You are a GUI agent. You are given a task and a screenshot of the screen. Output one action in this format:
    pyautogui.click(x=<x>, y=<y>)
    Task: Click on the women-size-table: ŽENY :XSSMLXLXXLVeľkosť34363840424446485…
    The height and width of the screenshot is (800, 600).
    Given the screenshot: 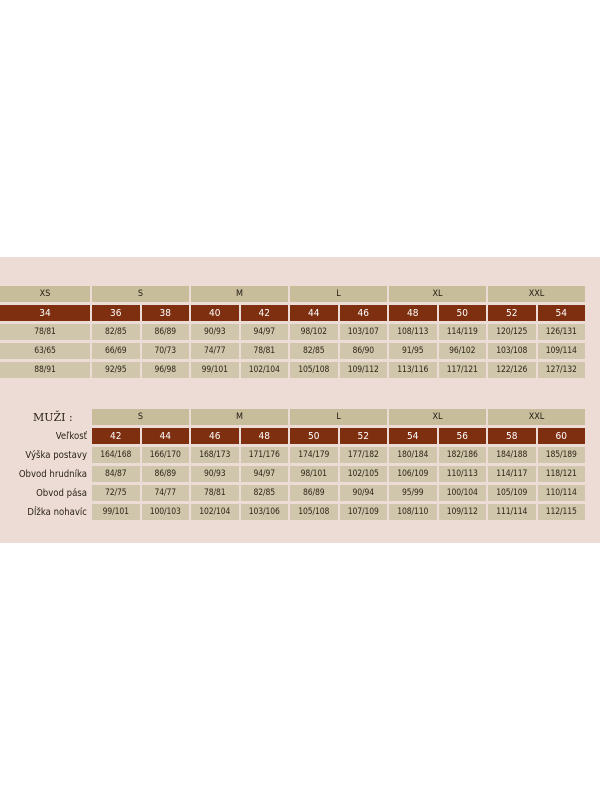 What is the action you would take?
    pyautogui.click(x=292, y=332)
    